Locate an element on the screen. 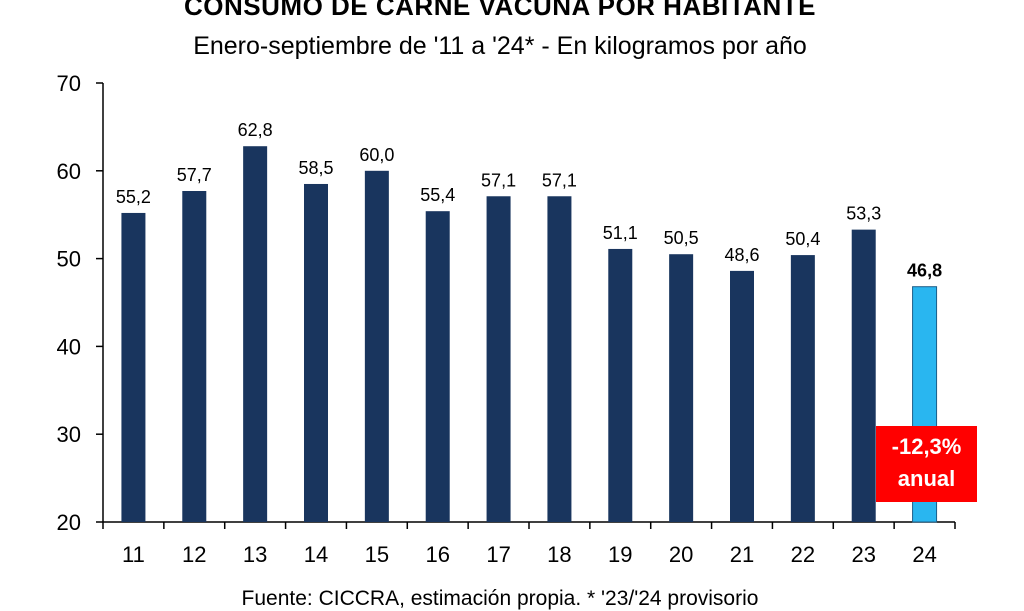 The width and height of the screenshot is (1024, 611). data-label: 55,4 is located at coordinates (437, 195).